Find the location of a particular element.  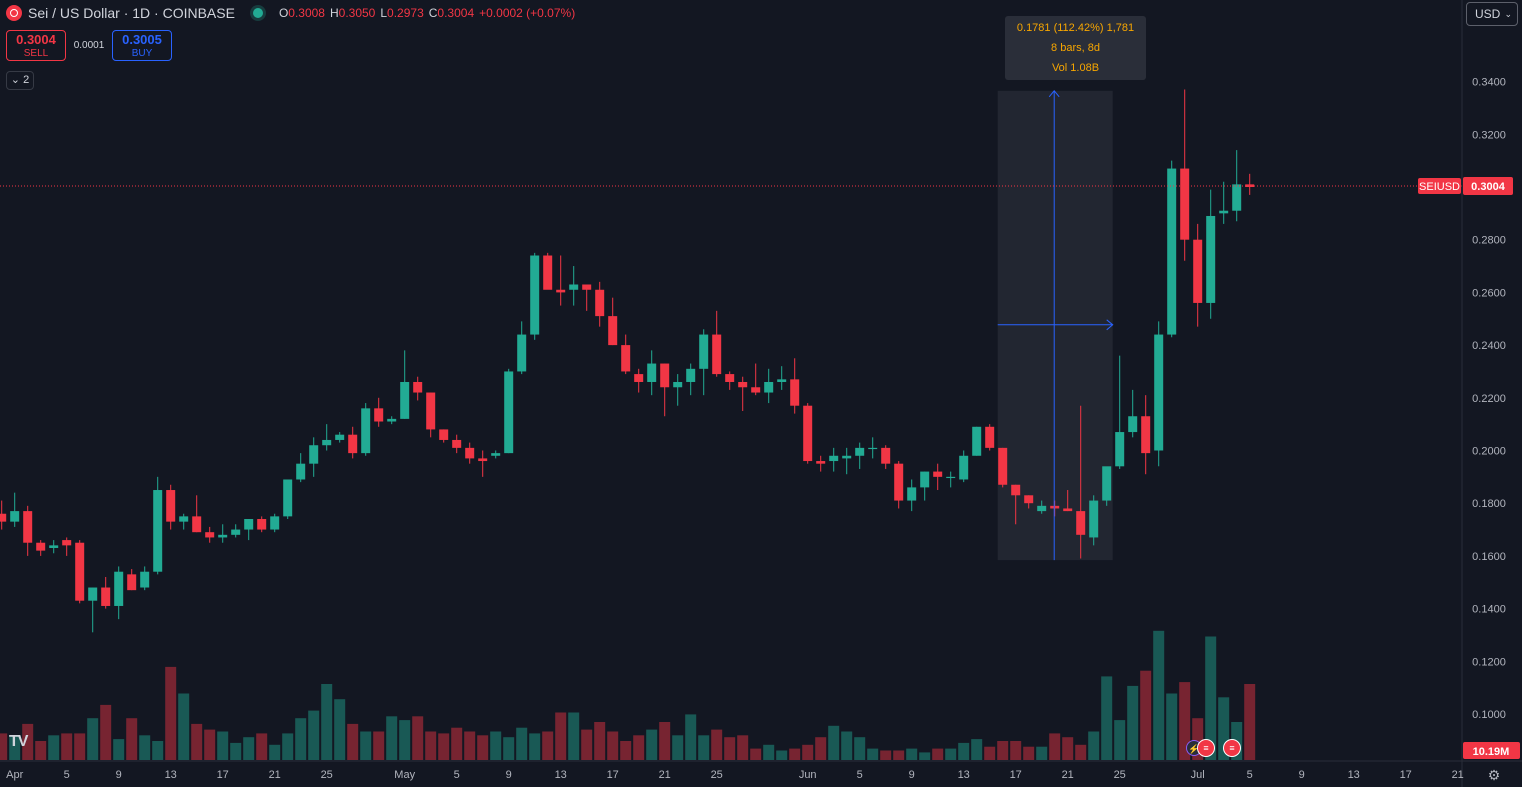

tradingview-logo: TV is located at coordinates (18, 741).